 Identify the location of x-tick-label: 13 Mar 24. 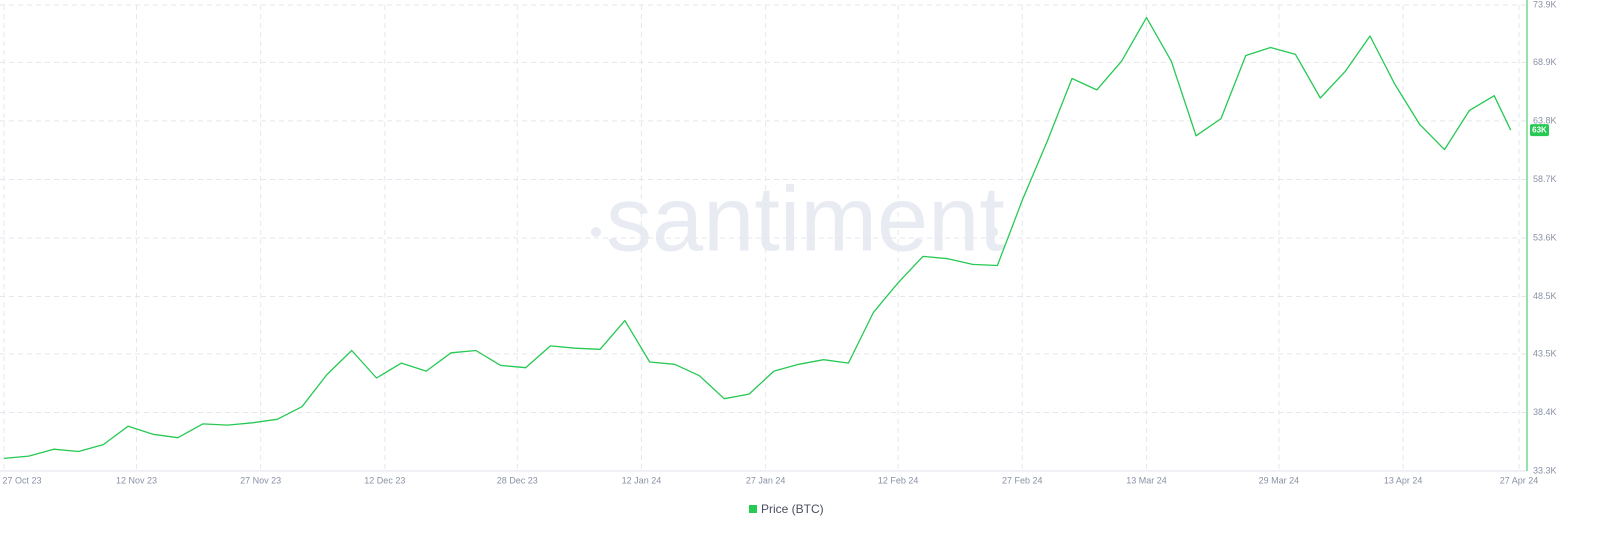
(1146, 480).